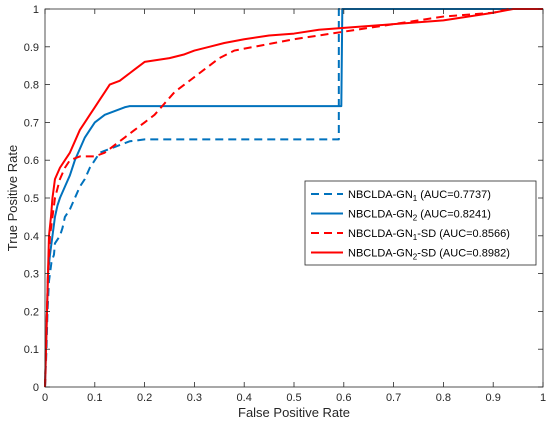 Image resolution: width=550 pixels, height=426 pixels. Describe the element at coordinates (493, 398) in the screenshot. I see `x-tick-label: 0.9` at that location.